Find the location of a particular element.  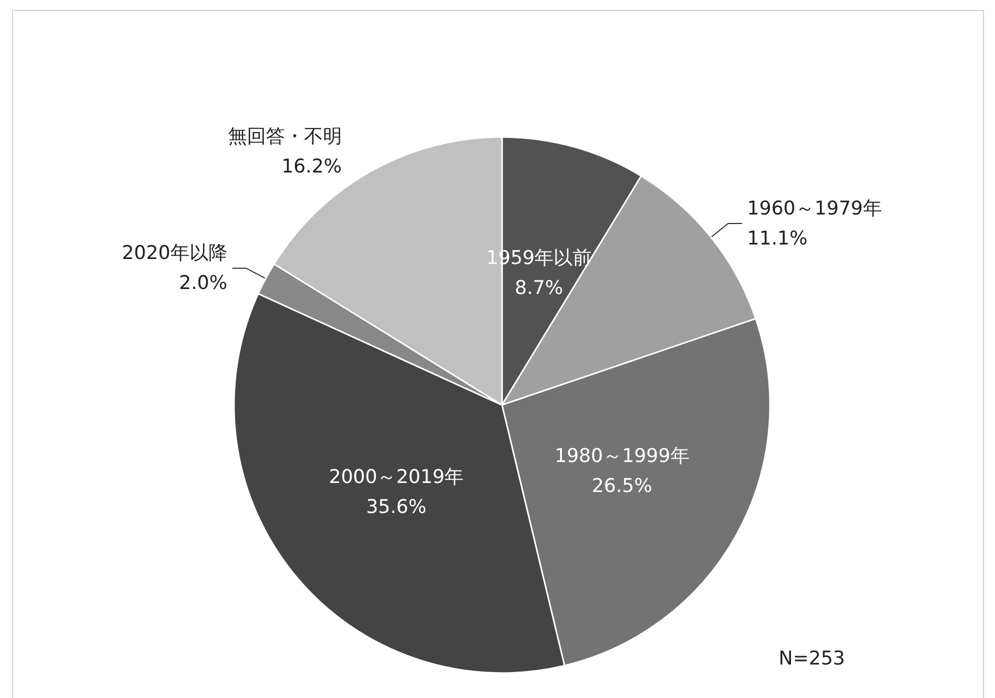

data-label: 16.2% is located at coordinates (311, 167).